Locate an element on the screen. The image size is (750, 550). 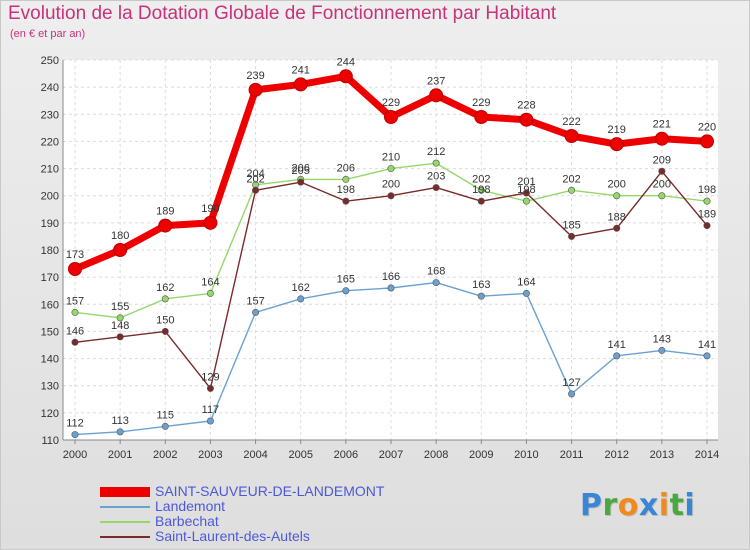
y-tick-label: 130 is located at coordinates (50, 387).